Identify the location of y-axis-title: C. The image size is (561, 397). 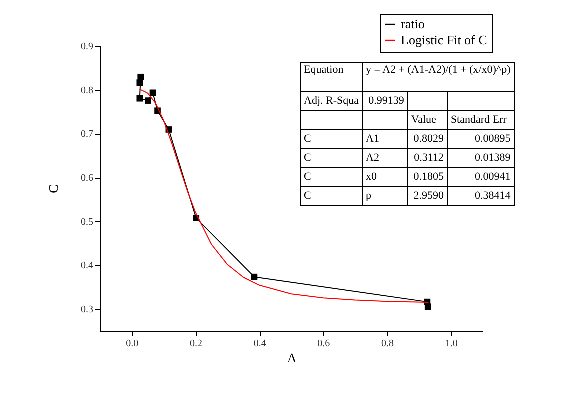
(53, 189).